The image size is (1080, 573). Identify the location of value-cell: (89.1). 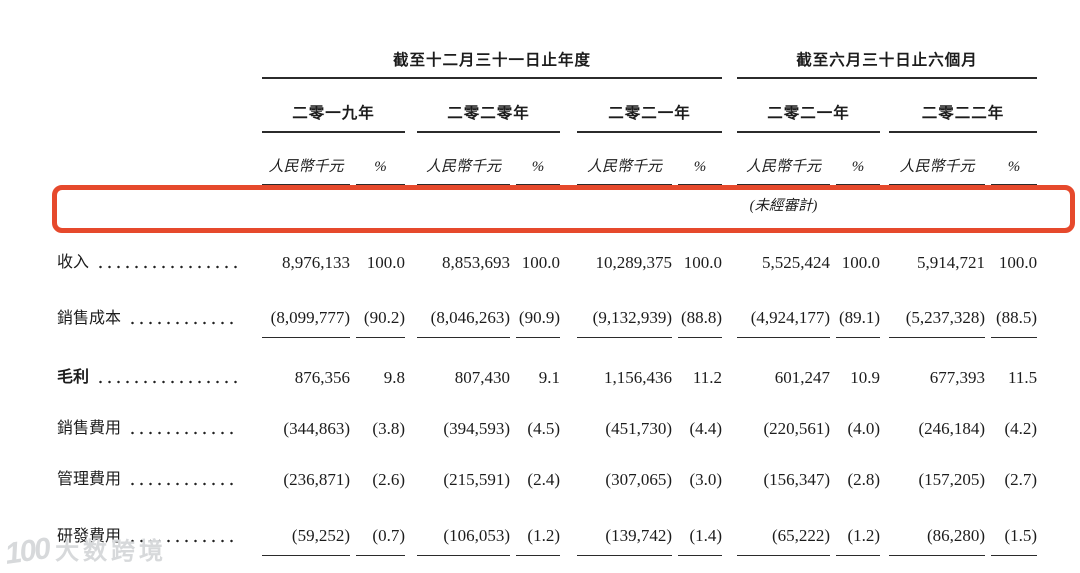
(858, 312).